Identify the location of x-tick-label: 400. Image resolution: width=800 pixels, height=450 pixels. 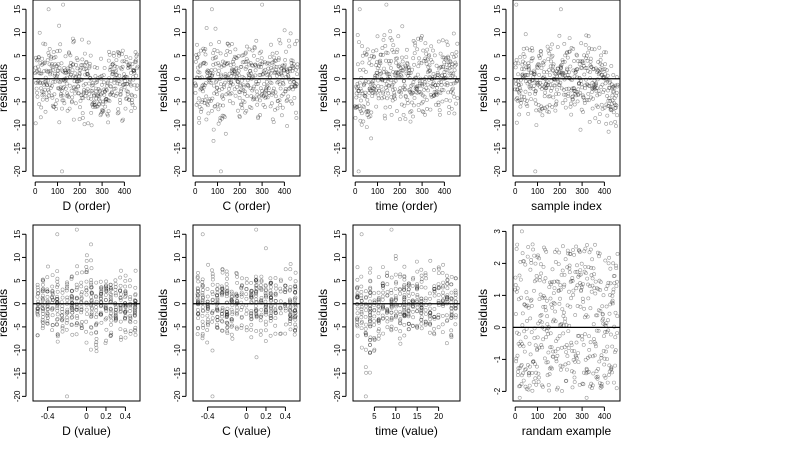
(605, 191).